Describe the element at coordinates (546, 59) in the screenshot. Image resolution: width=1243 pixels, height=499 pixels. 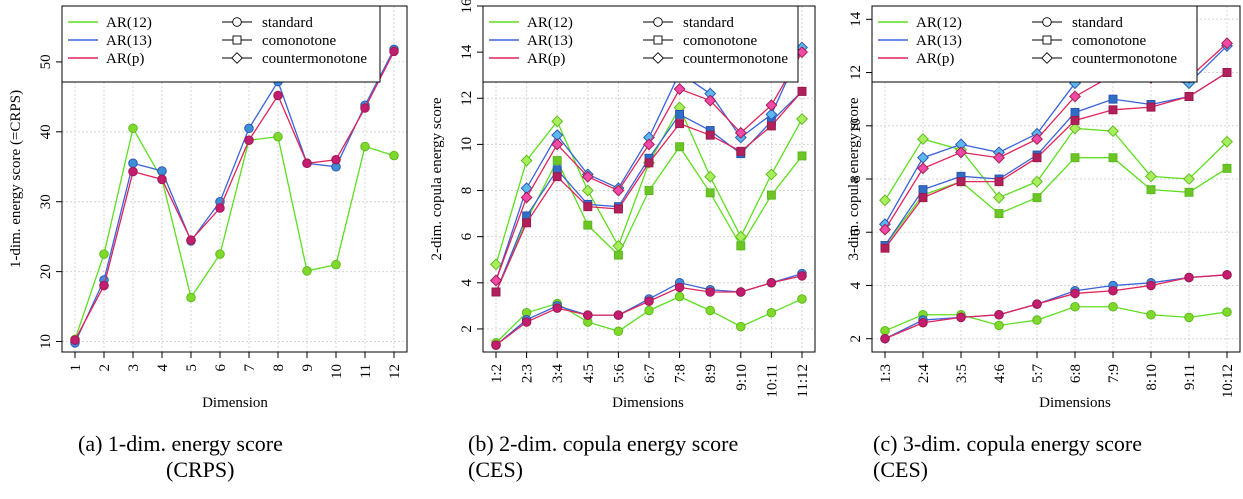
I see `legend-label: AR(p)` at that location.